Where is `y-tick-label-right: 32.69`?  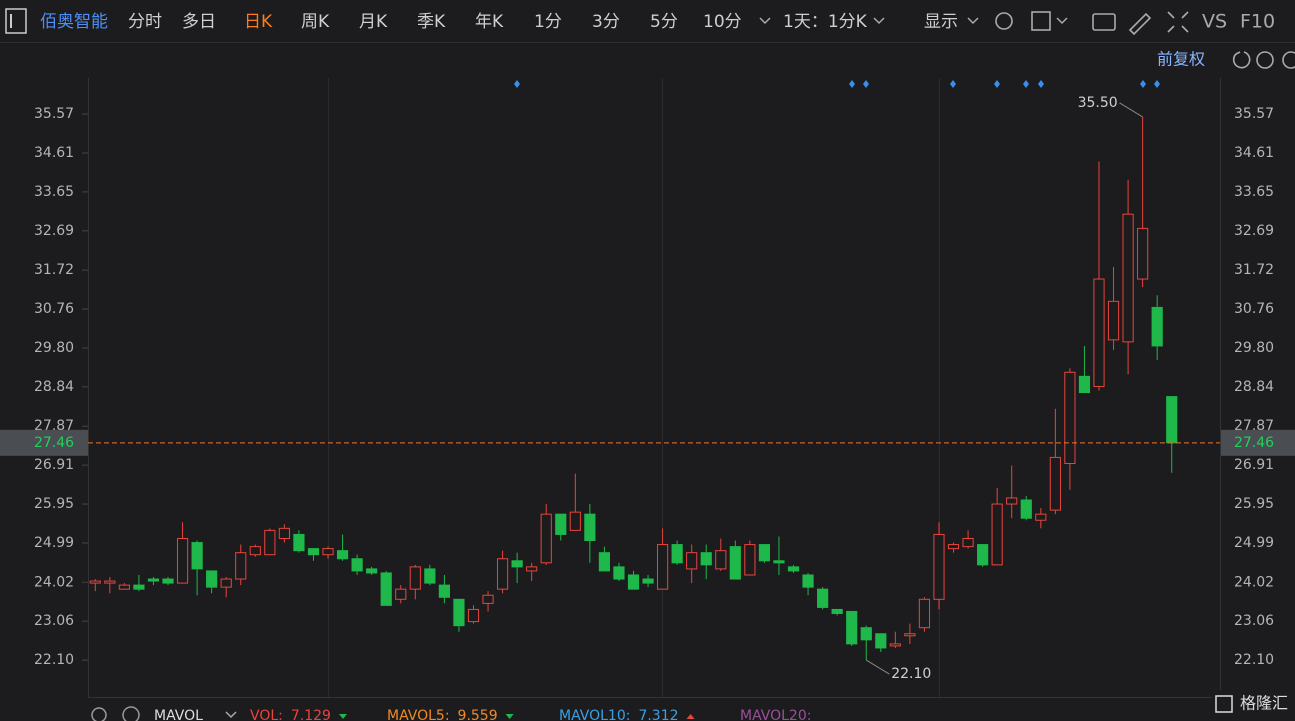
y-tick-label-right: 32.69 is located at coordinates (1254, 231).